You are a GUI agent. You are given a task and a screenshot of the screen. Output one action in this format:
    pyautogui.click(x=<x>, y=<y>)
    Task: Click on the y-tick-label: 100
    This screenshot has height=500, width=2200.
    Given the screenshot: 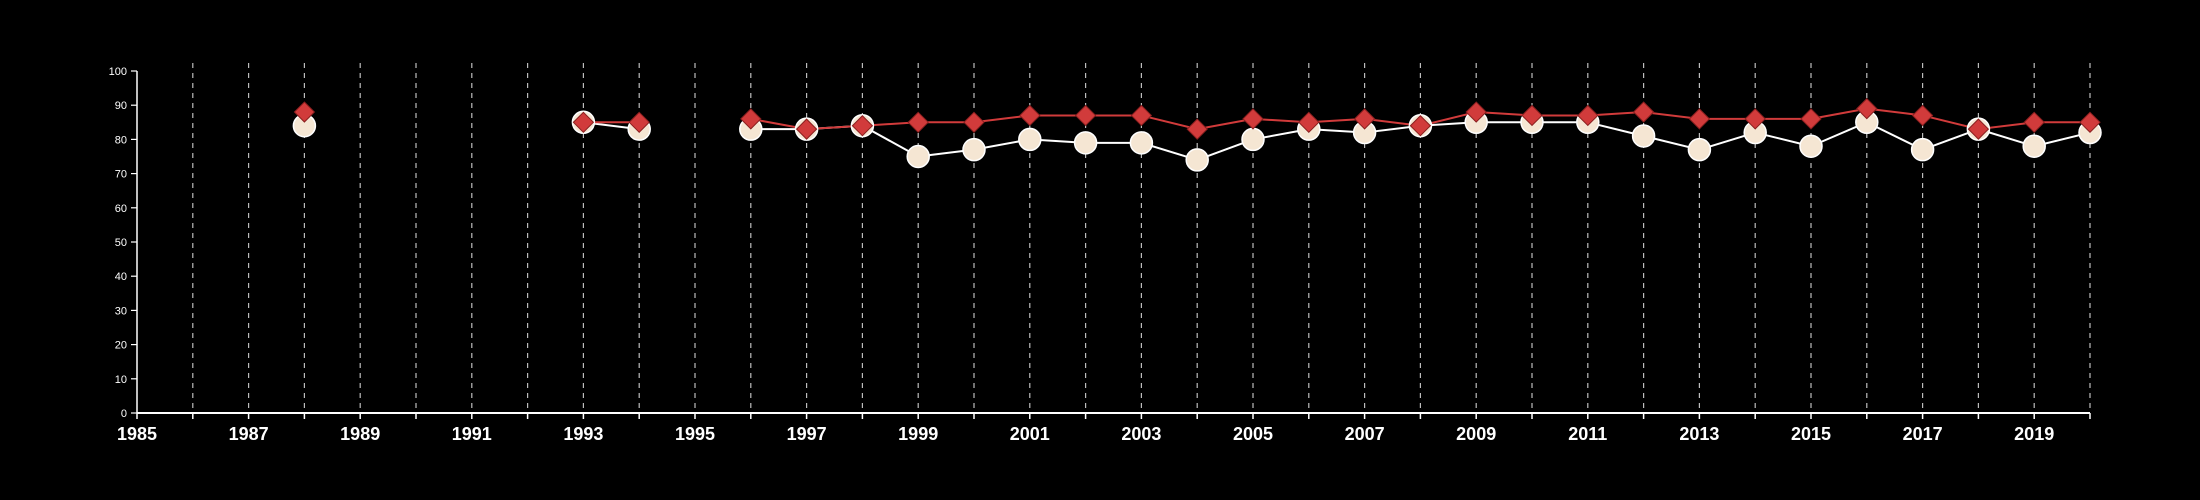 What is the action you would take?
    pyautogui.click(x=118, y=72)
    